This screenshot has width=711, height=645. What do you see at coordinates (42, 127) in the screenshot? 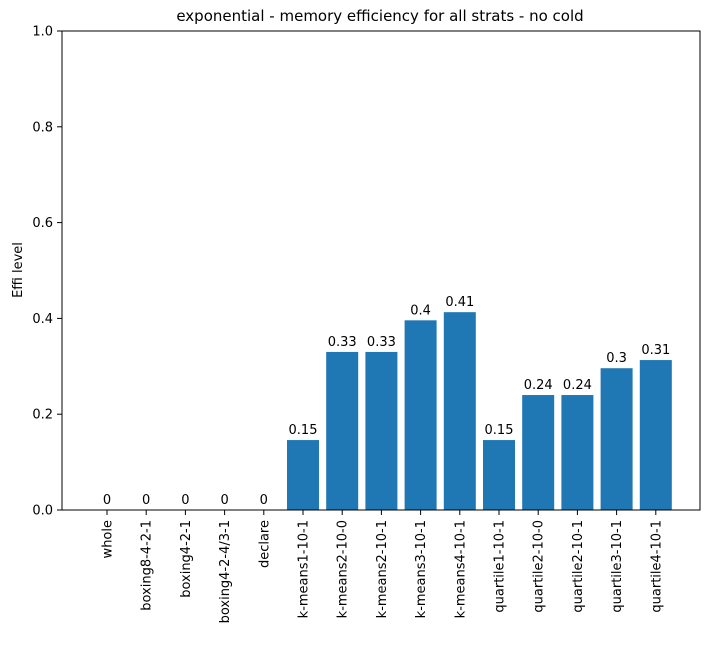
I see `y-tick-label: 0.8` at bounding box center [42, 127].